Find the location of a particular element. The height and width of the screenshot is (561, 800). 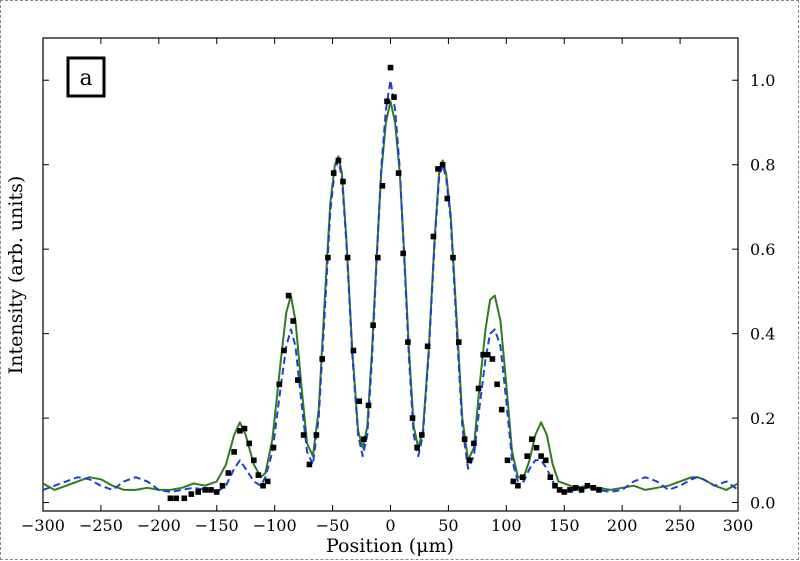

y-tick-label: 1.0 is located at coordinates (762, 80).